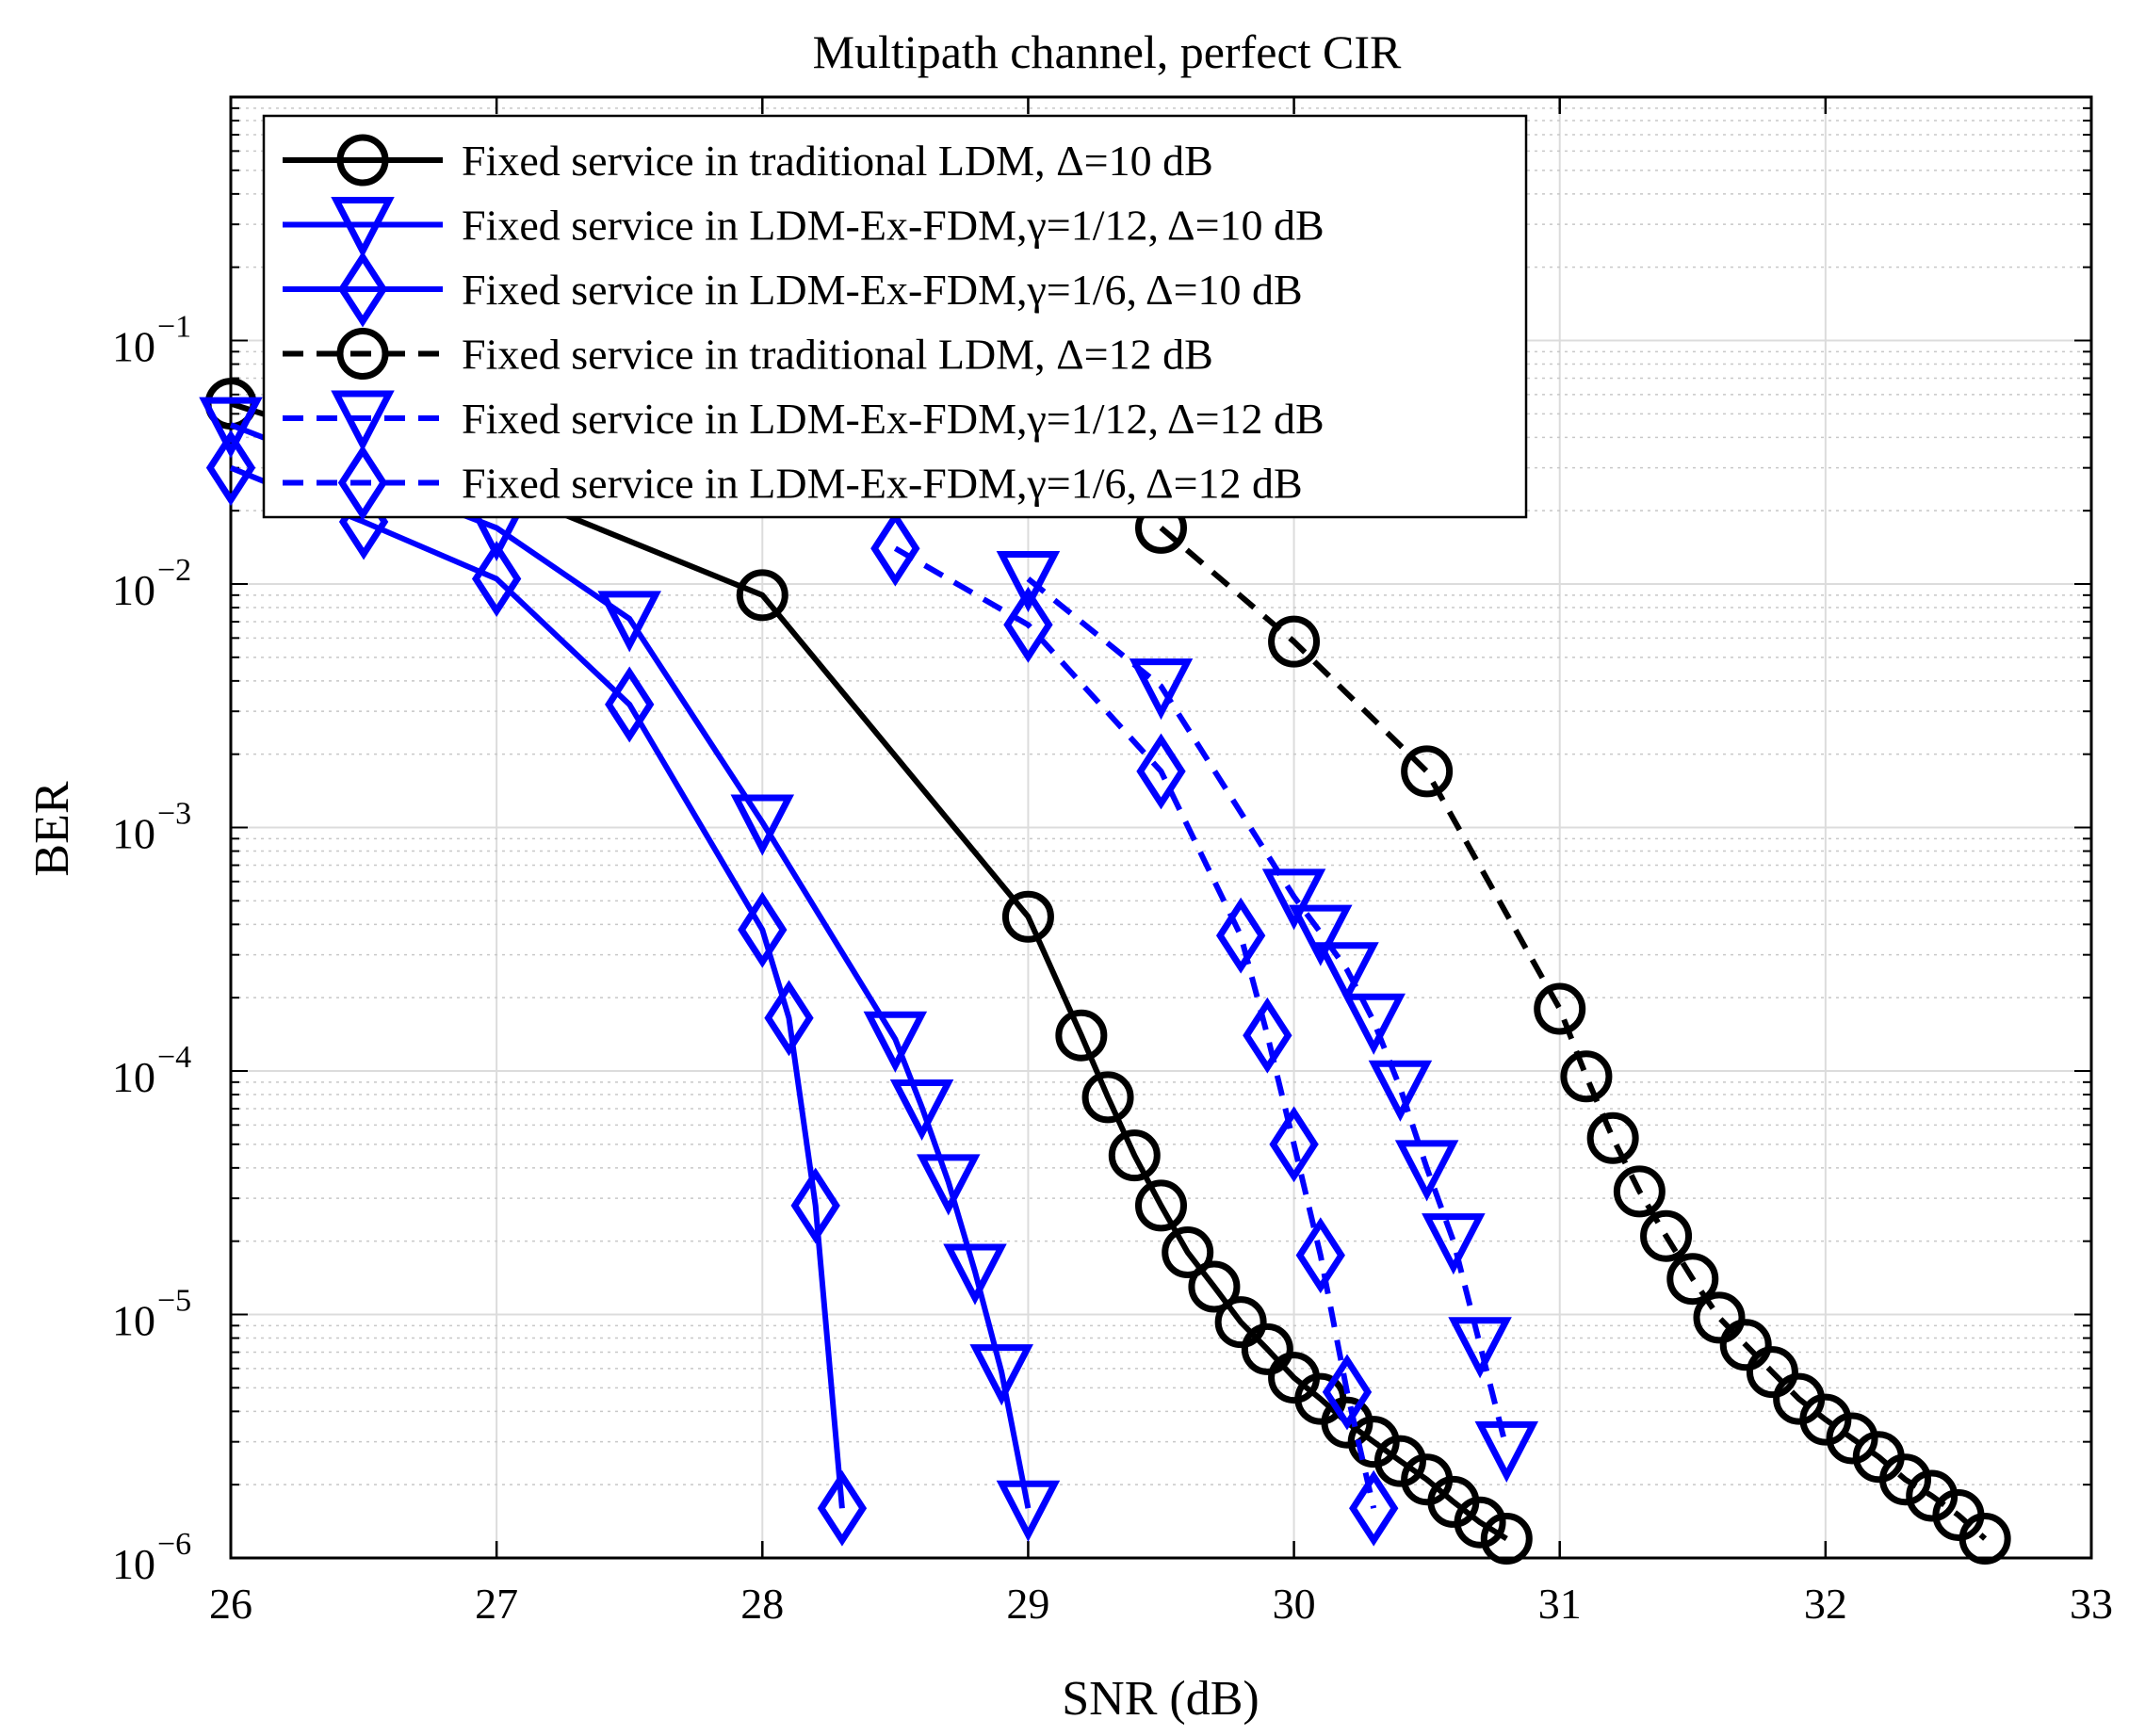  What do you see at coordinates (52, 828) in the screenshot?
I see `y-axis-label: BER` at bounding box center [52, 828].